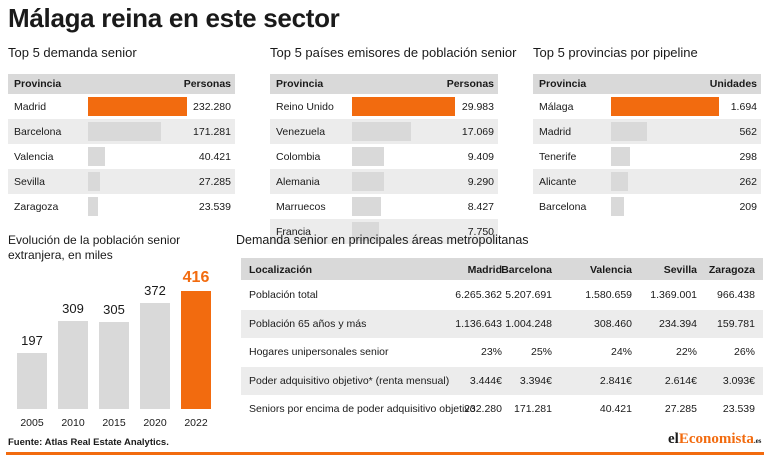 The height and width of the screenshot is (467, 770). I want to click on bottom-rule, so click(385, 453).